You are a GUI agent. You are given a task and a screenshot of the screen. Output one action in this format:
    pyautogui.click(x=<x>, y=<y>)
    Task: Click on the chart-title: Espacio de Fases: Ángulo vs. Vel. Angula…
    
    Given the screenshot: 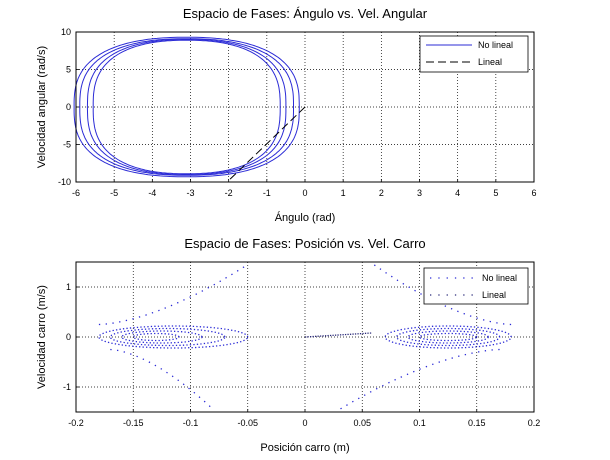 What is the action you would take?
    pyautogui.click(x=305, y=13)
    